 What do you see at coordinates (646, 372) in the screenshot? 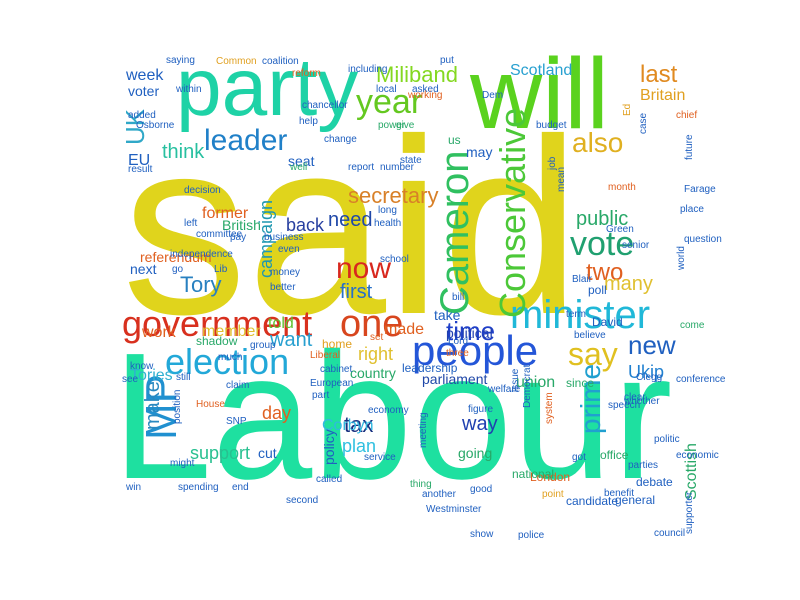
I see `cloud-word: Ukip` at bounding box center [646, 372].